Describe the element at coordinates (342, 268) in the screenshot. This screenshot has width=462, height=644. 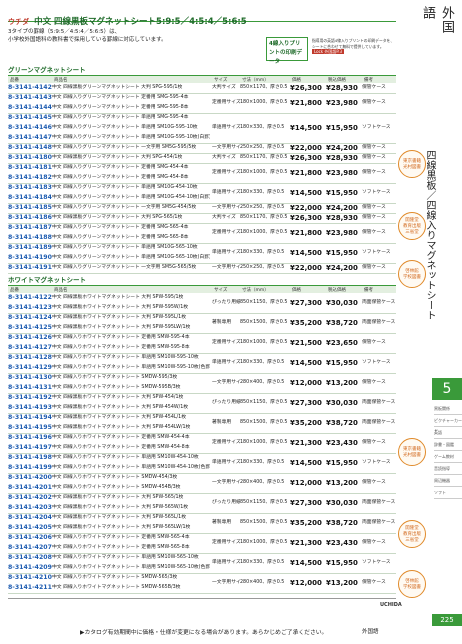
I see `price-tax: ¥24,200` at that location.